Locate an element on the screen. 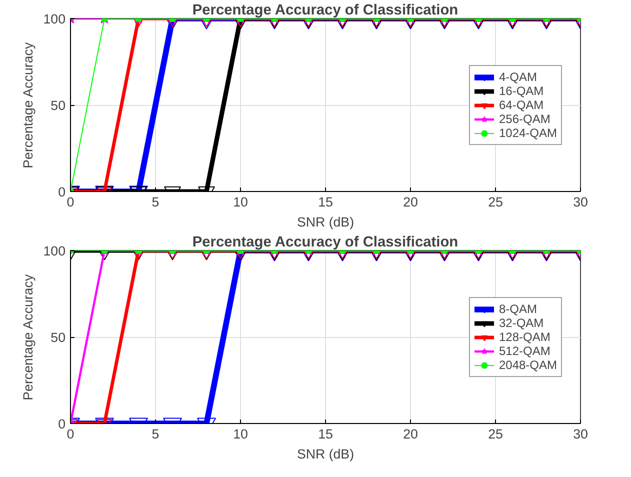 Image resolution: width=631 pixels, height=477 pixels. legend-label: 32-QAM is located at coordinates (521, 323).